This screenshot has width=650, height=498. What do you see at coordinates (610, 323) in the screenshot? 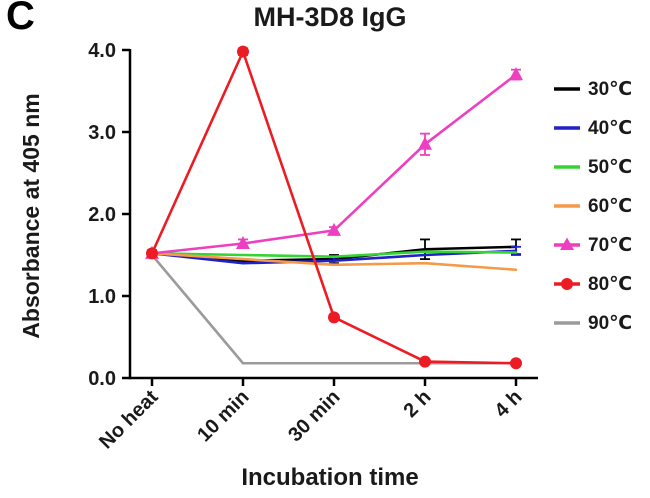
I see `legend-label: 90℃` at bounding box center [610, 323].